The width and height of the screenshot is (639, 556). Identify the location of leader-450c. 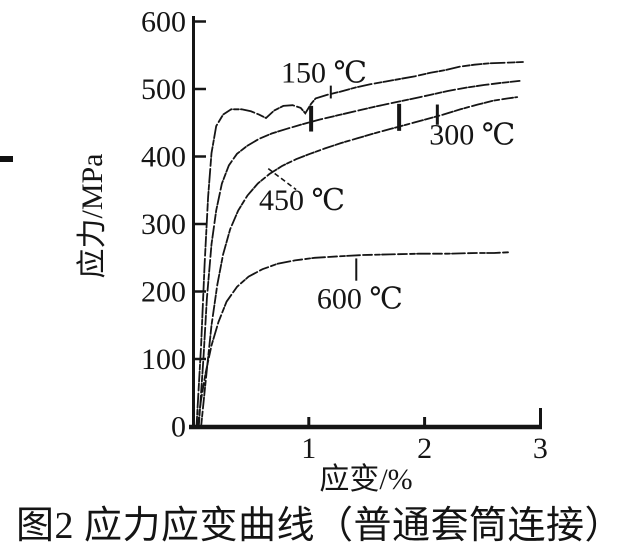
(282, 179).